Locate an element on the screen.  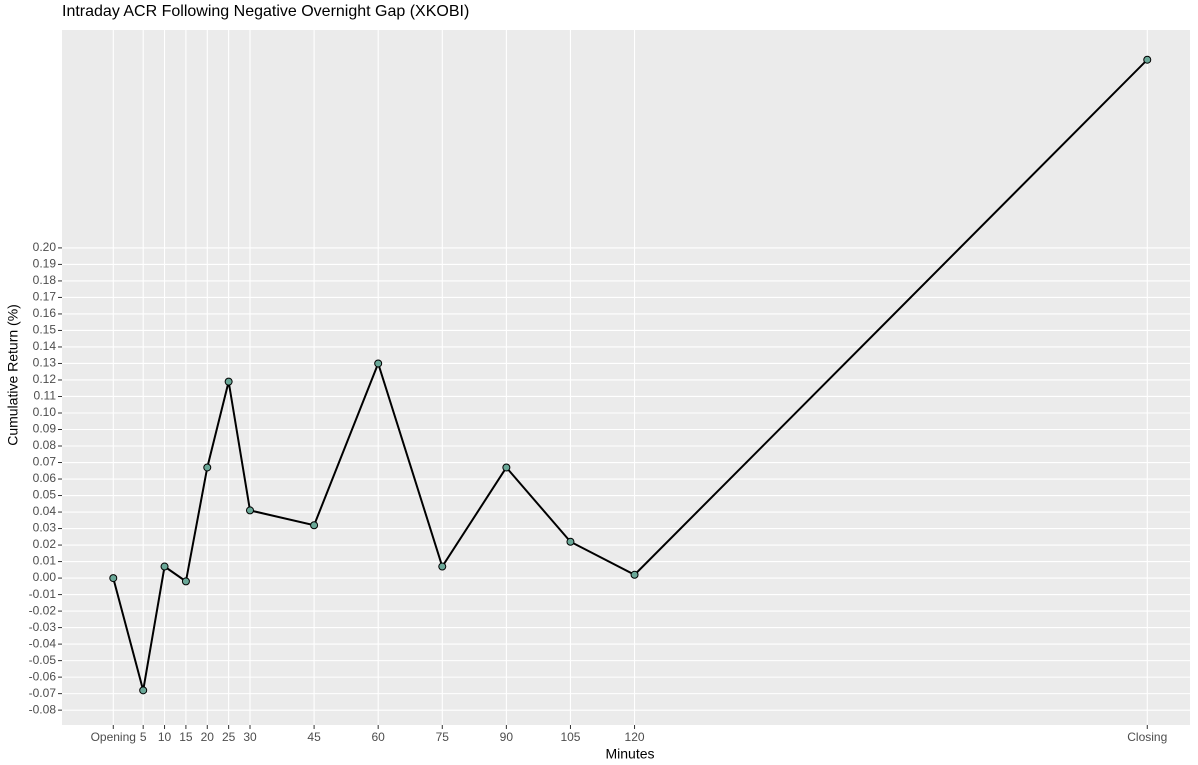
x-tick-label: Closing is located at coordinates (1147, 737).